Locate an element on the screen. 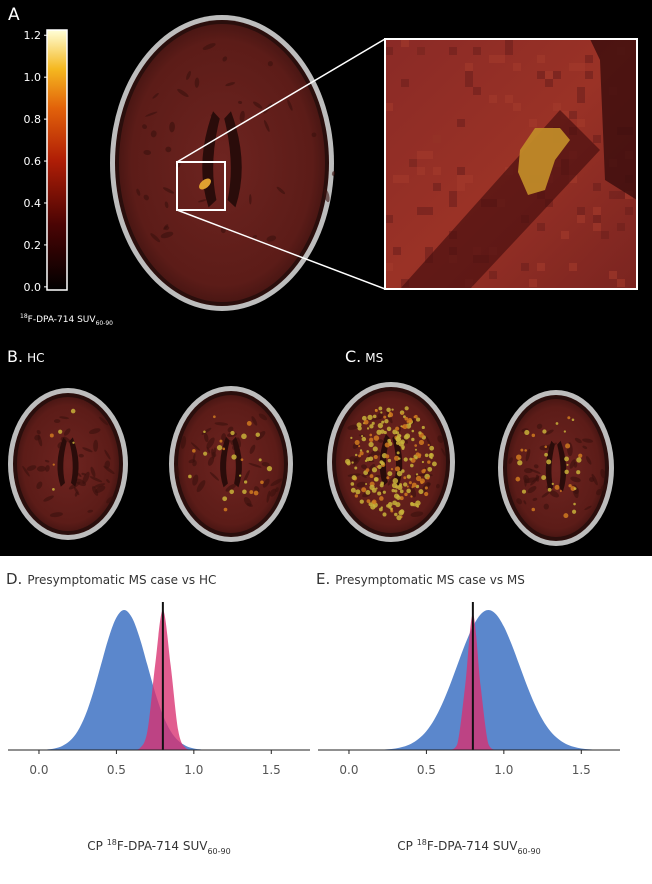 The height and width of the screenshot is (884, 652). colorbar-tick-label: 0.0 is located at coordinates (33, 287).